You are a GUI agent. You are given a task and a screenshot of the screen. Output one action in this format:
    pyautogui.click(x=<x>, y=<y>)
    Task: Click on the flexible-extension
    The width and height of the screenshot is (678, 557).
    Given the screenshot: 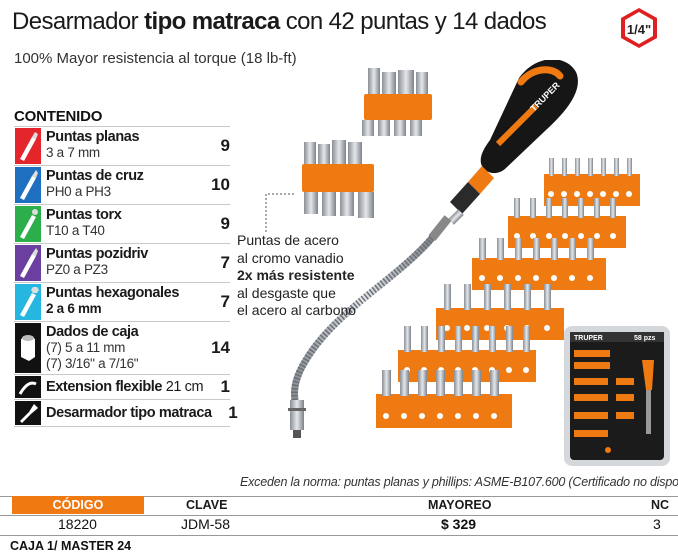 What is the action you would take?
    pyautogui.click(x=370, y=326)
    